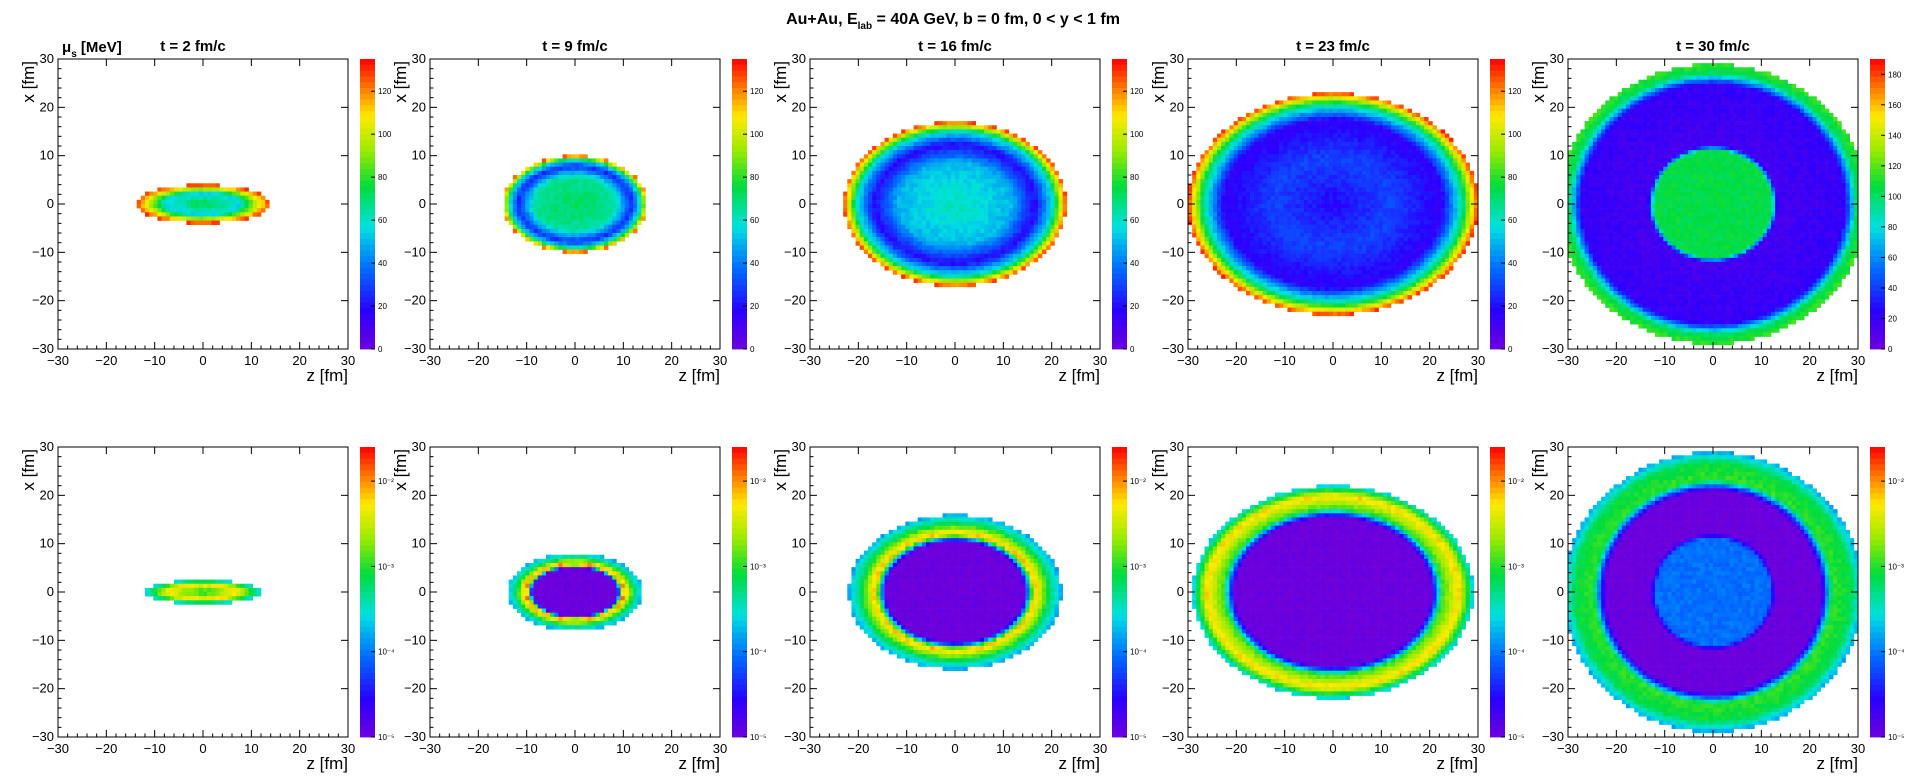 The image size is (1907, 783). I want to click on heatmap, so click(575, 204).